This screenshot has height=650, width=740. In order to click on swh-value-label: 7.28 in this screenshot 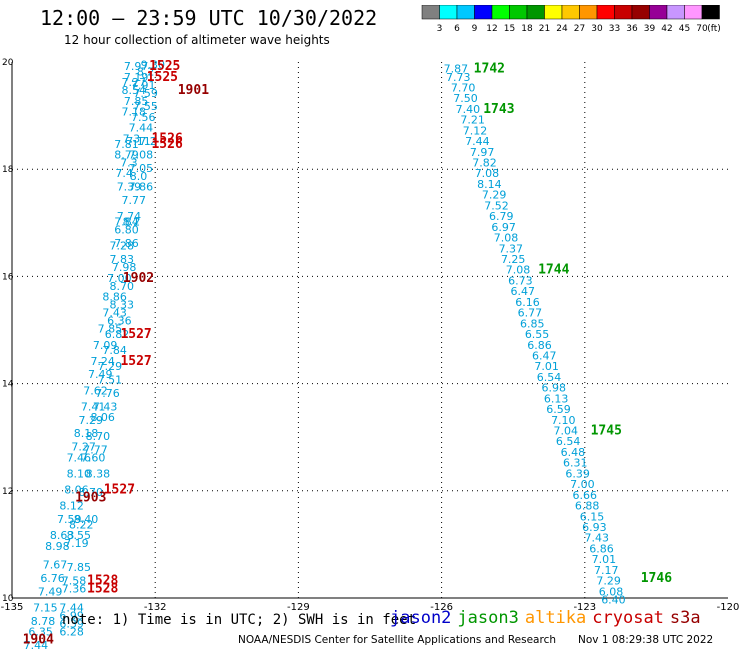, I will do `click(122, 246)`.